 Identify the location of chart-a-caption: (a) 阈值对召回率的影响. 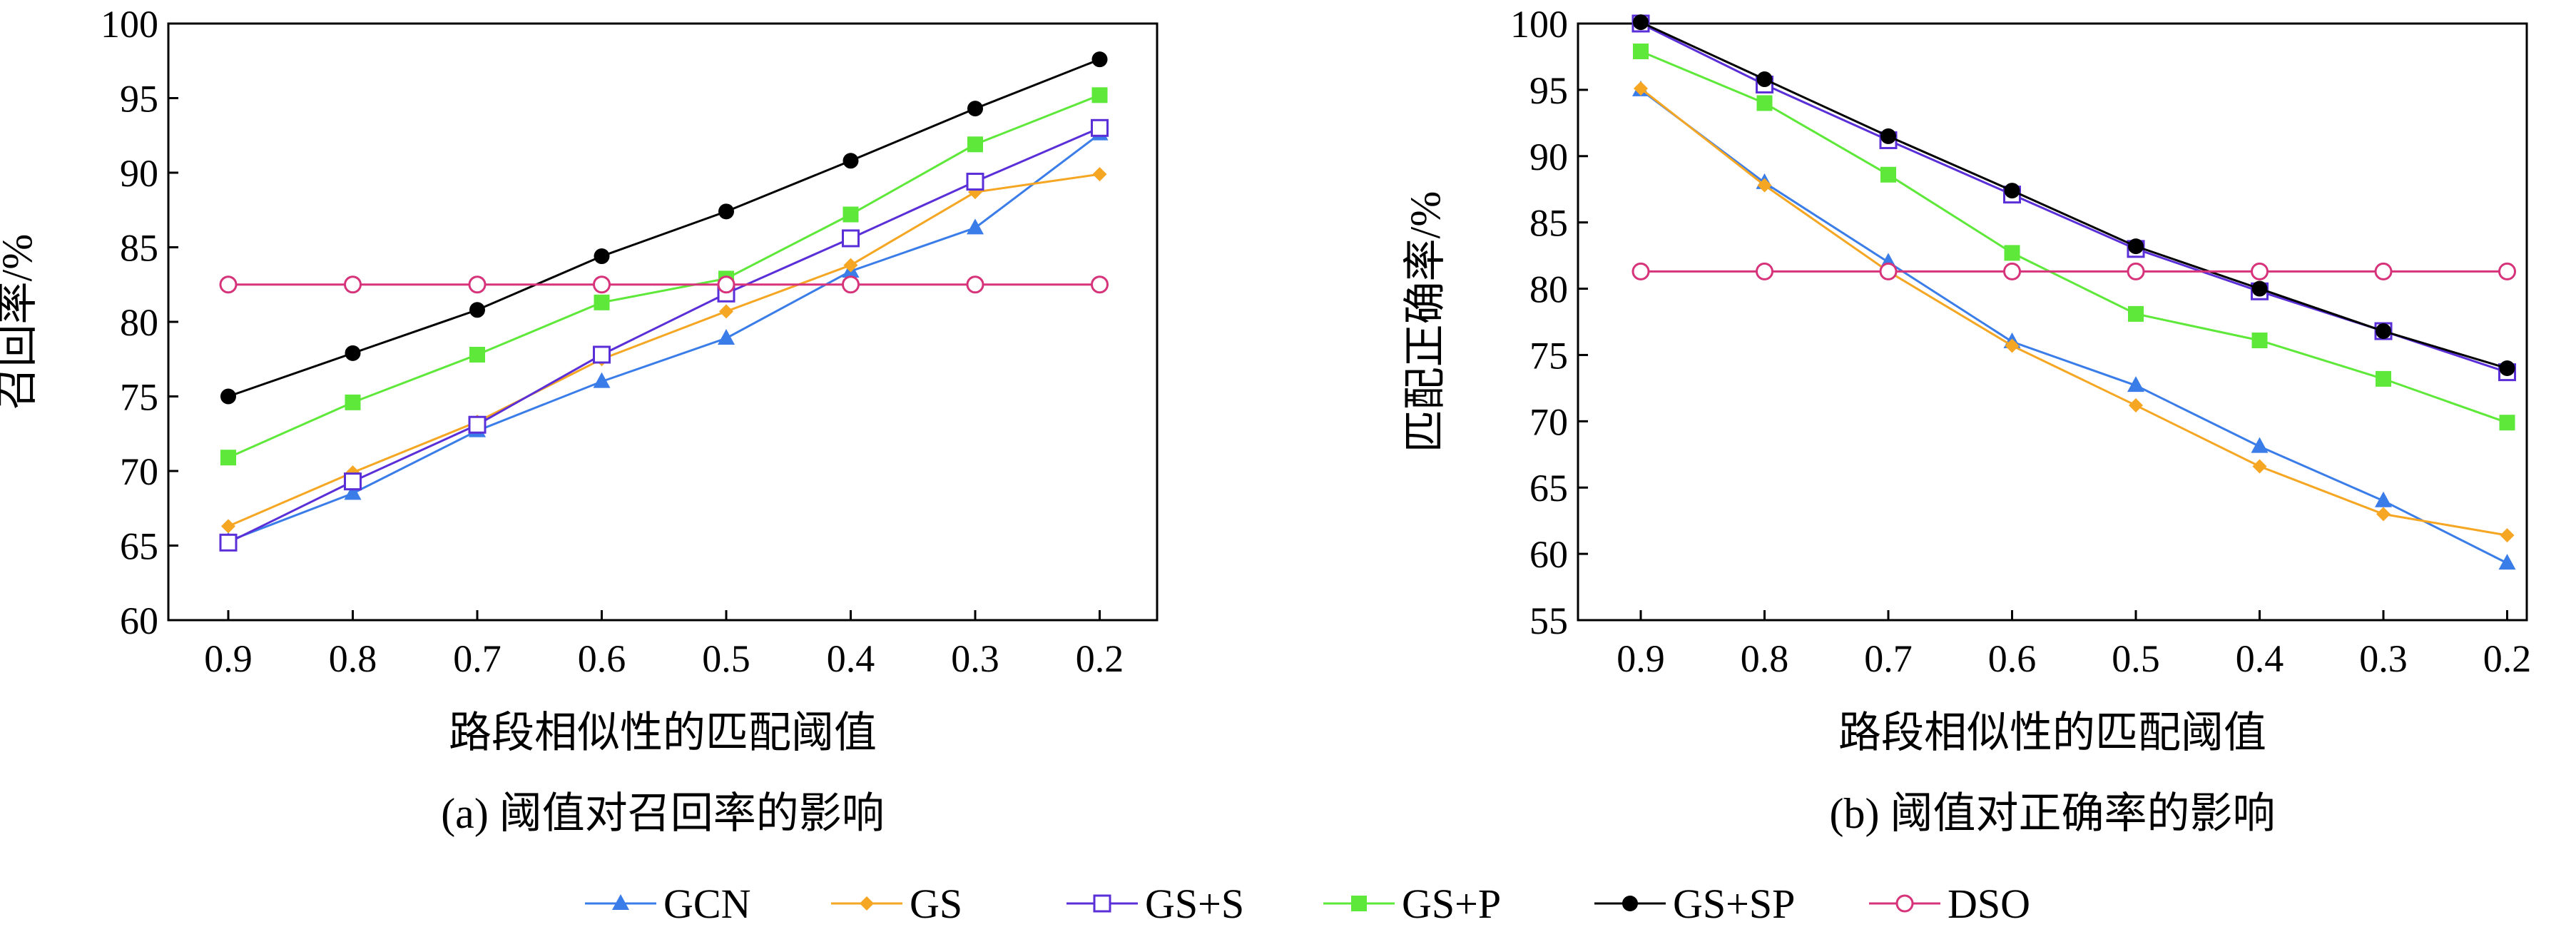
(663, 813).